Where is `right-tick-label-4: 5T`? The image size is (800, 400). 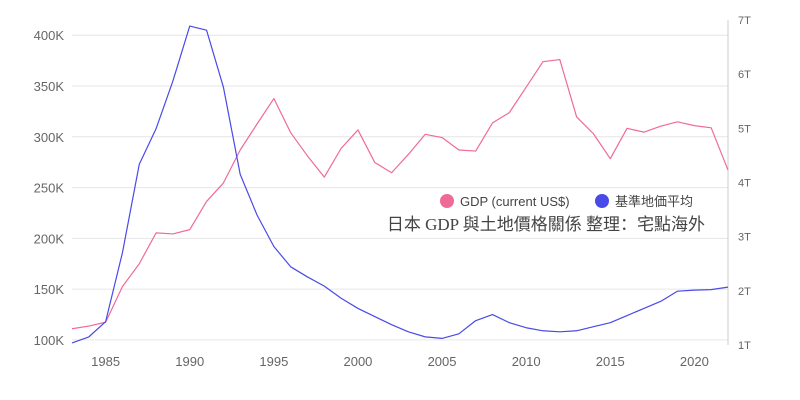
right-tick-label-4: 5T is located at coordinates (744, 129).